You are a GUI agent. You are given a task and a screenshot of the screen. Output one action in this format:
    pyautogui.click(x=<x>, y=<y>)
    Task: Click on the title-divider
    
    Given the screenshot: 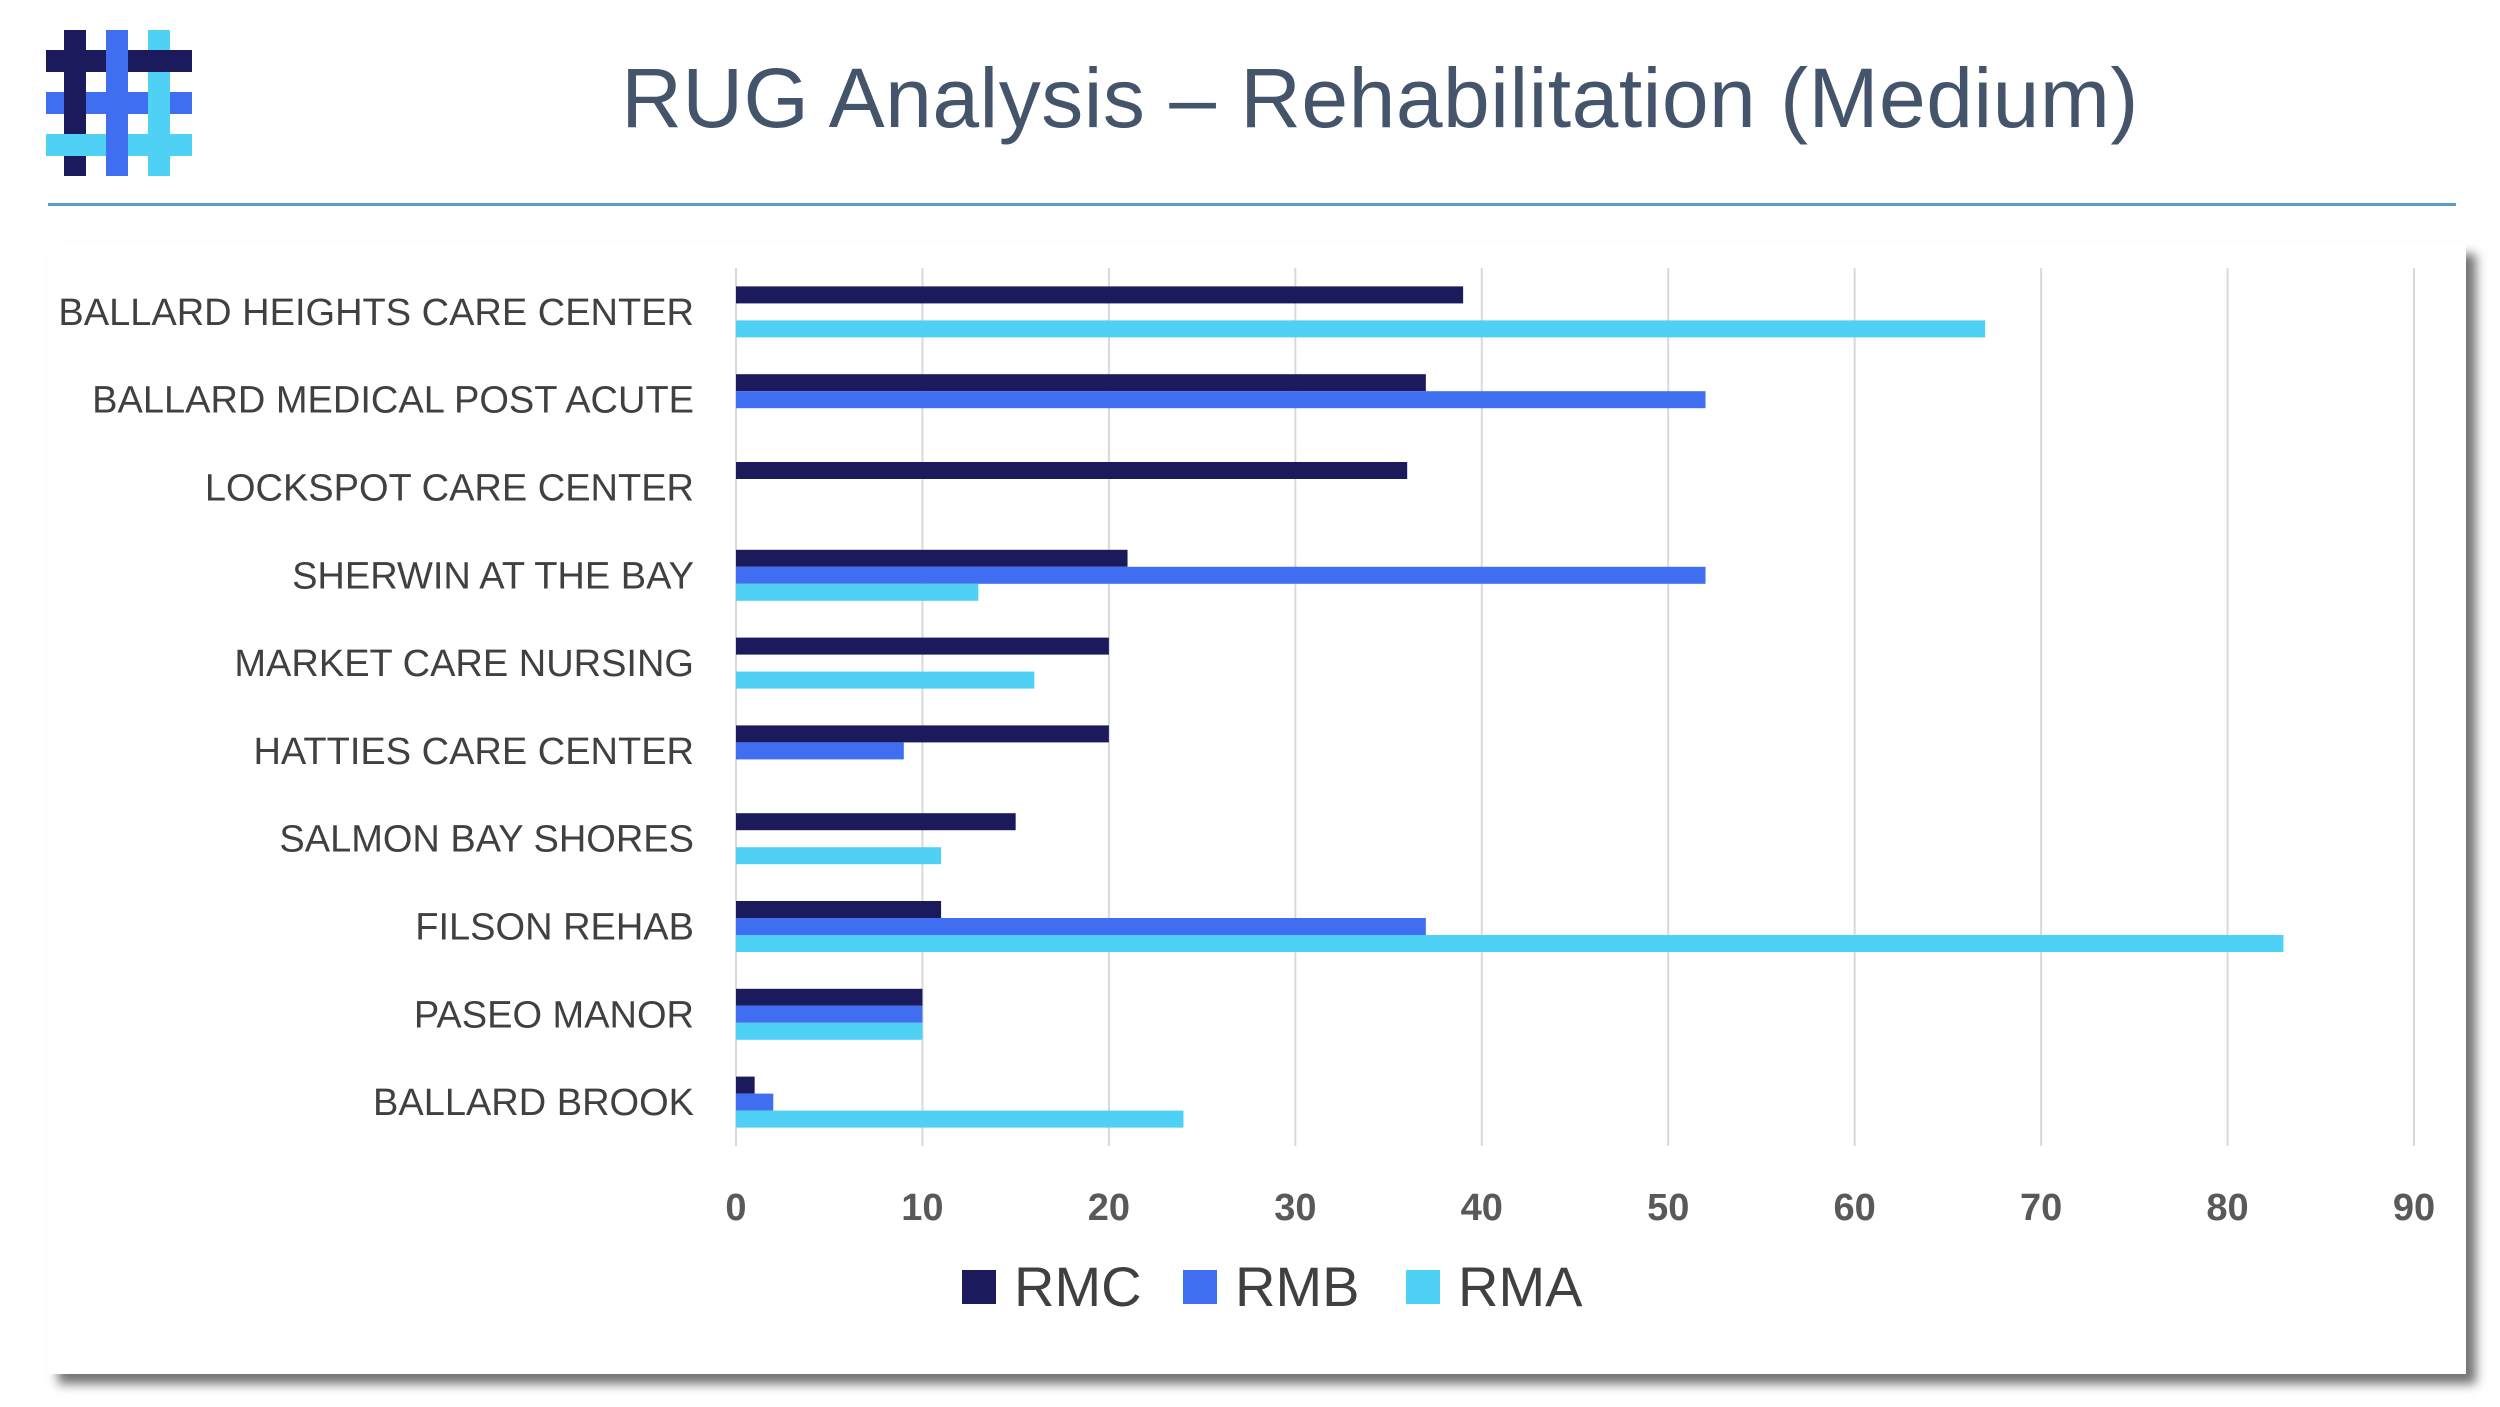 What is the action you would take?
    pyautogui.click(x=1252, y=204)
    